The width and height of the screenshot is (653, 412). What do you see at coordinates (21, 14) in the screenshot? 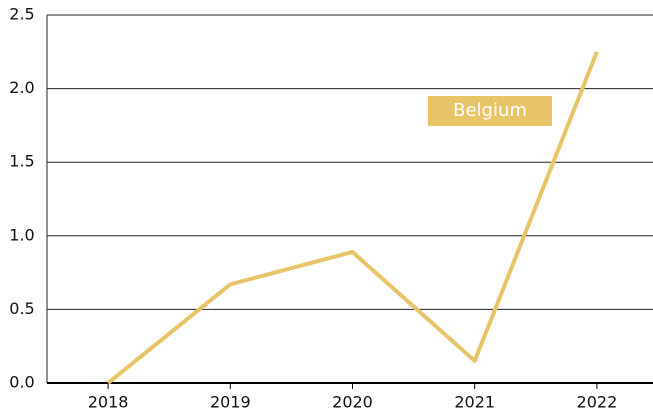
I see `y-tick-label: 2.5` at bounding box center [21, 14].